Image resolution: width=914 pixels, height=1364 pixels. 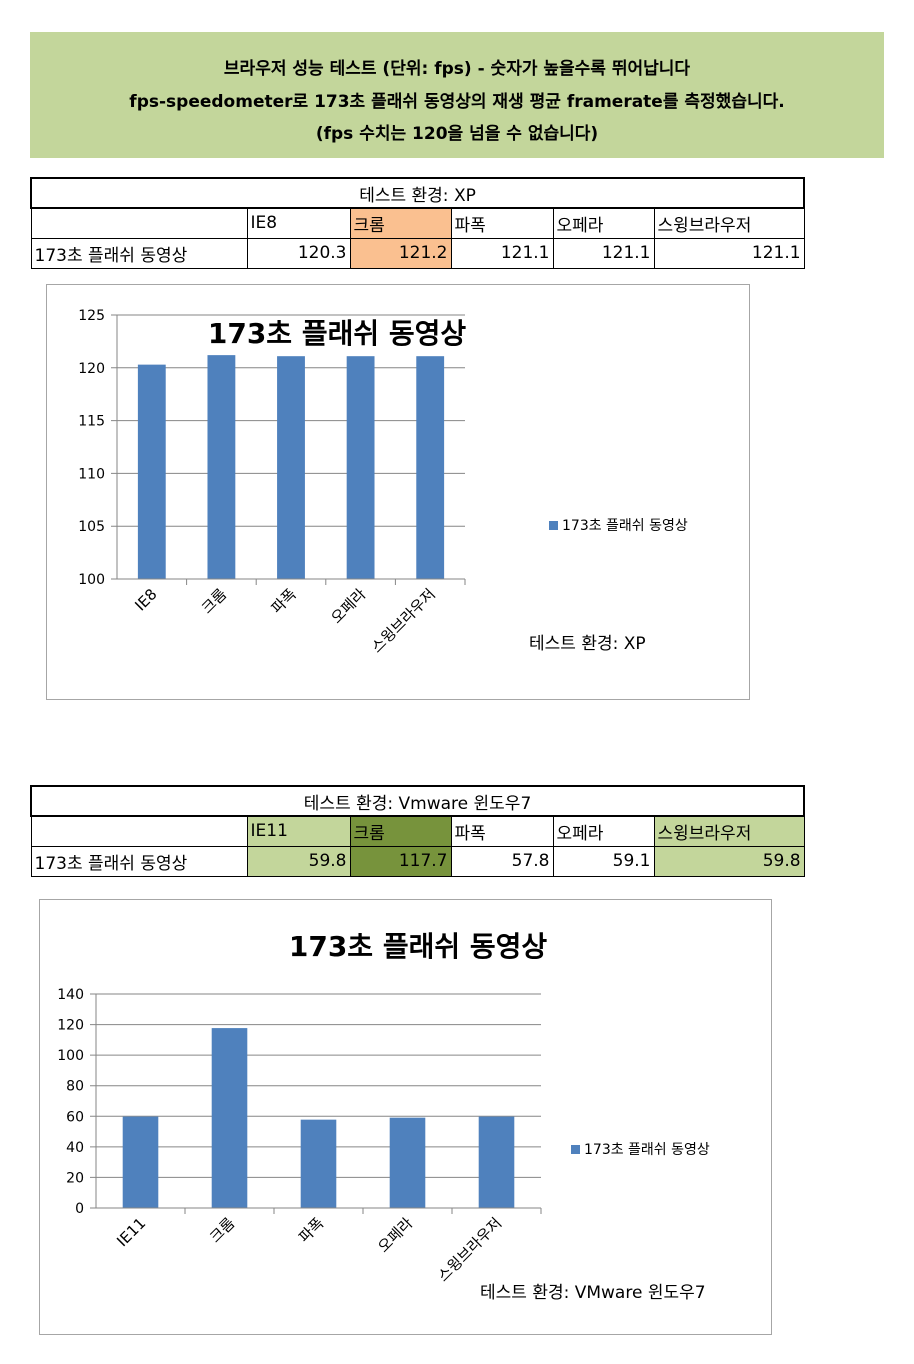 What do you see at coordinates (91, 316) in the screenshot?
I see `y-tick-label: 125` at bounding box center [91, 316].